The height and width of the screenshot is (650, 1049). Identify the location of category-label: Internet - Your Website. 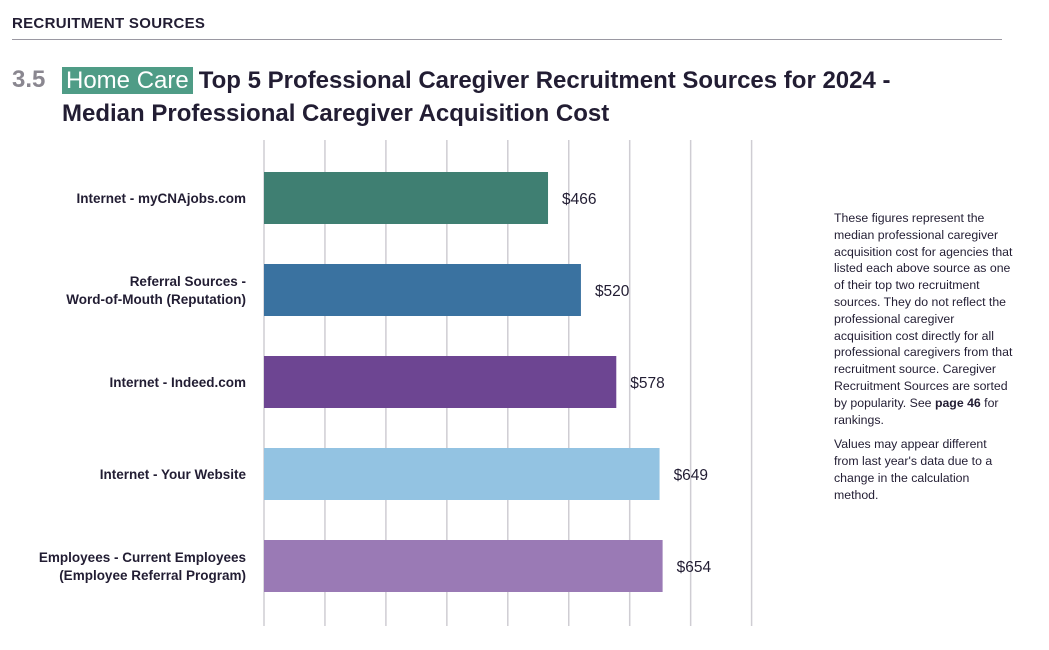
(173, 474).